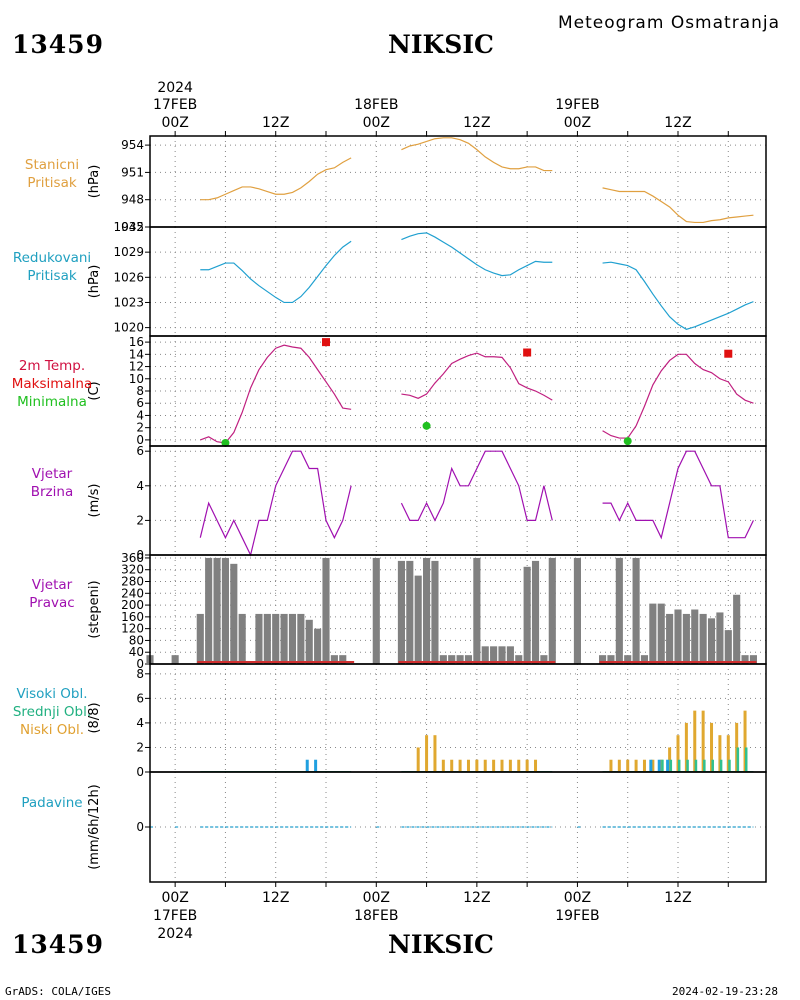 The height and width of the screenshot is (1000, 800). What do you see at coordinates (52, 712) in the screenshot?
I see `panel-label: Srednji Obl.` at bounding box center [52, 712].